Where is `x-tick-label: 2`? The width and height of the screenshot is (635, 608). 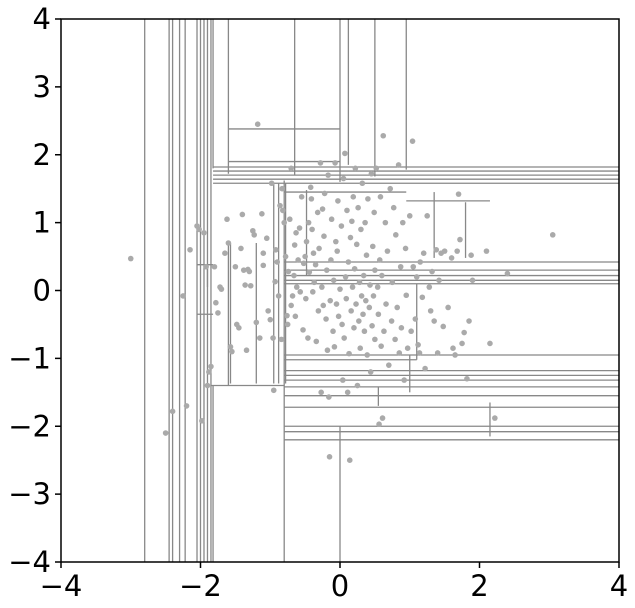 x-tick-label: 2 is located at coordinates (479, 586).